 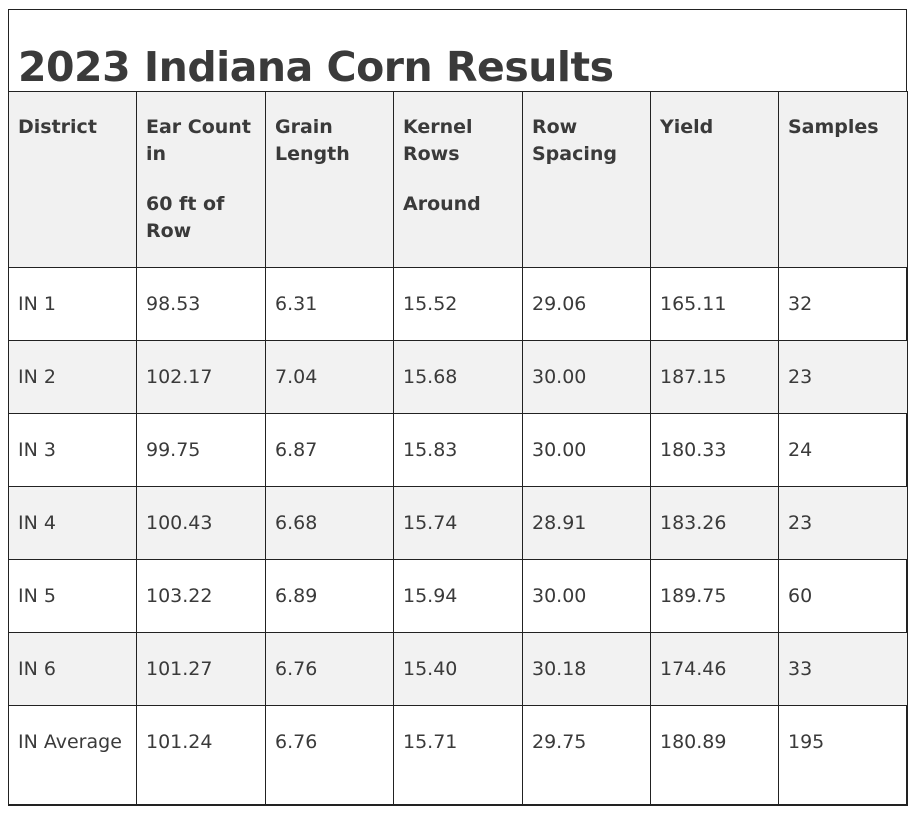 I want to click on column-header-kernel-rows: Kernel Rows Around, so click(x=458, y=179).